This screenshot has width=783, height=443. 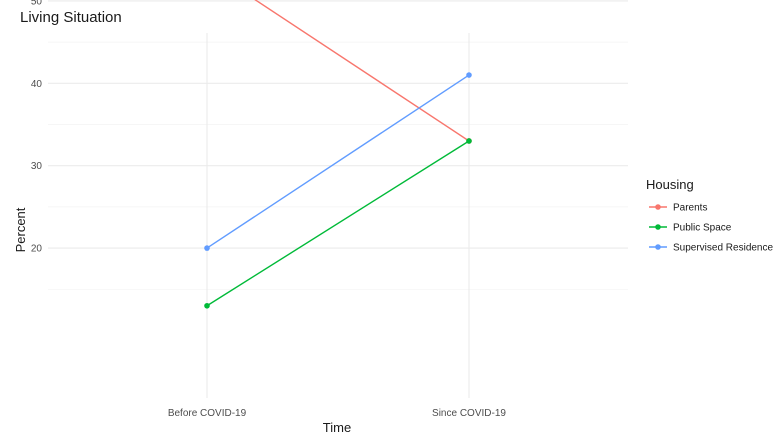 What do you see at coordinates (670, 184) in the screenshot?
I see `legend-title: Housing` at bounding box center [670, 184].